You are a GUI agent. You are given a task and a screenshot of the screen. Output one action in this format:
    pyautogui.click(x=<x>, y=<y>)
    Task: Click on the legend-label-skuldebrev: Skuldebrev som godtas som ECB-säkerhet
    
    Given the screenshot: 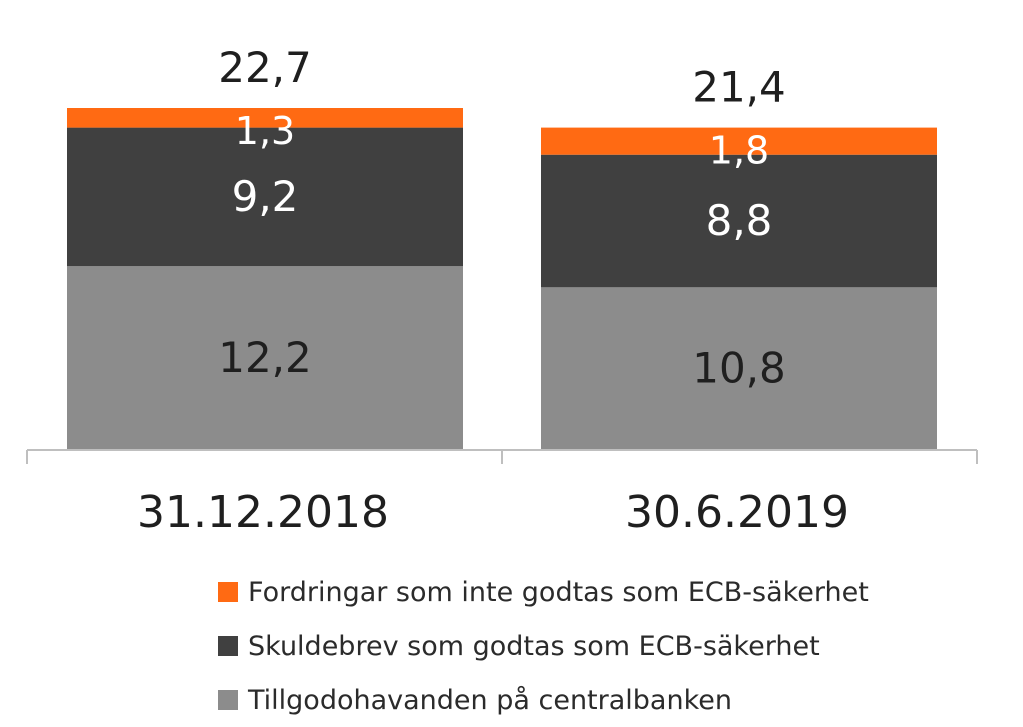 What is the action you would take?
    pyautogui.click(x=534, y=646)
    